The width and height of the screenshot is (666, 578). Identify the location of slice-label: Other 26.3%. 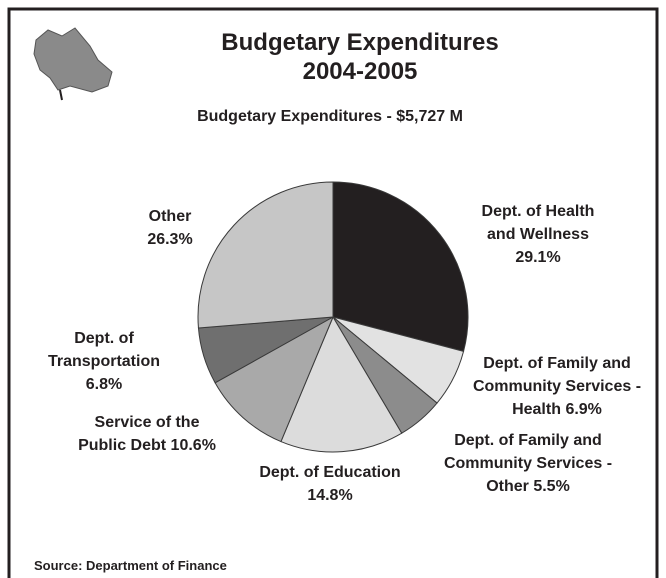
(170, 228).